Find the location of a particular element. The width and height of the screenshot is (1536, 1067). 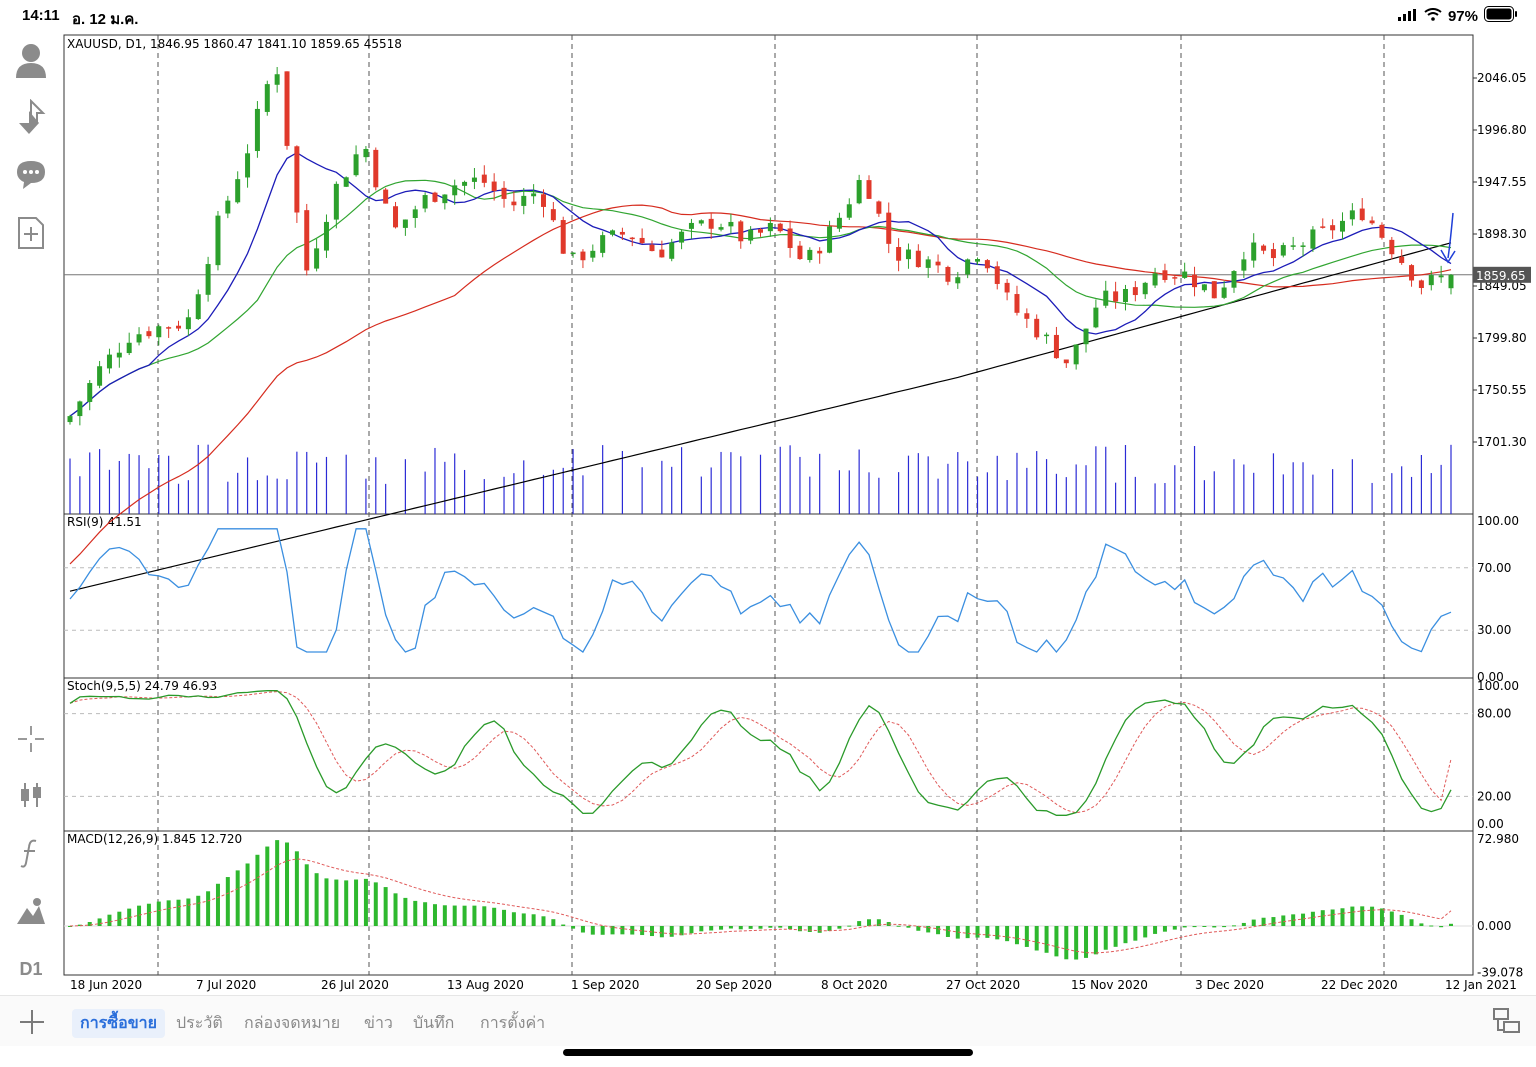

rsi-line is located at coordinates (760, 591).